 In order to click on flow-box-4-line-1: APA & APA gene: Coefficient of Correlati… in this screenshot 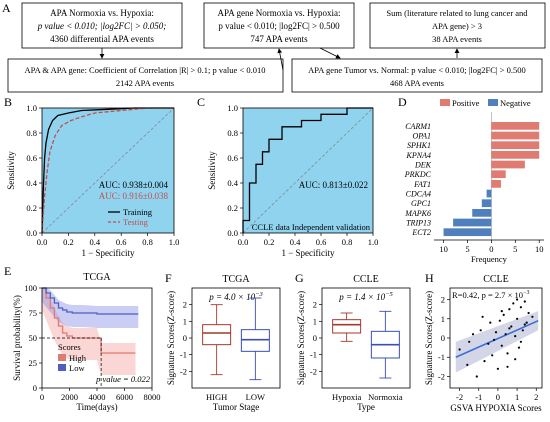, I will do `click(145, 70)`.